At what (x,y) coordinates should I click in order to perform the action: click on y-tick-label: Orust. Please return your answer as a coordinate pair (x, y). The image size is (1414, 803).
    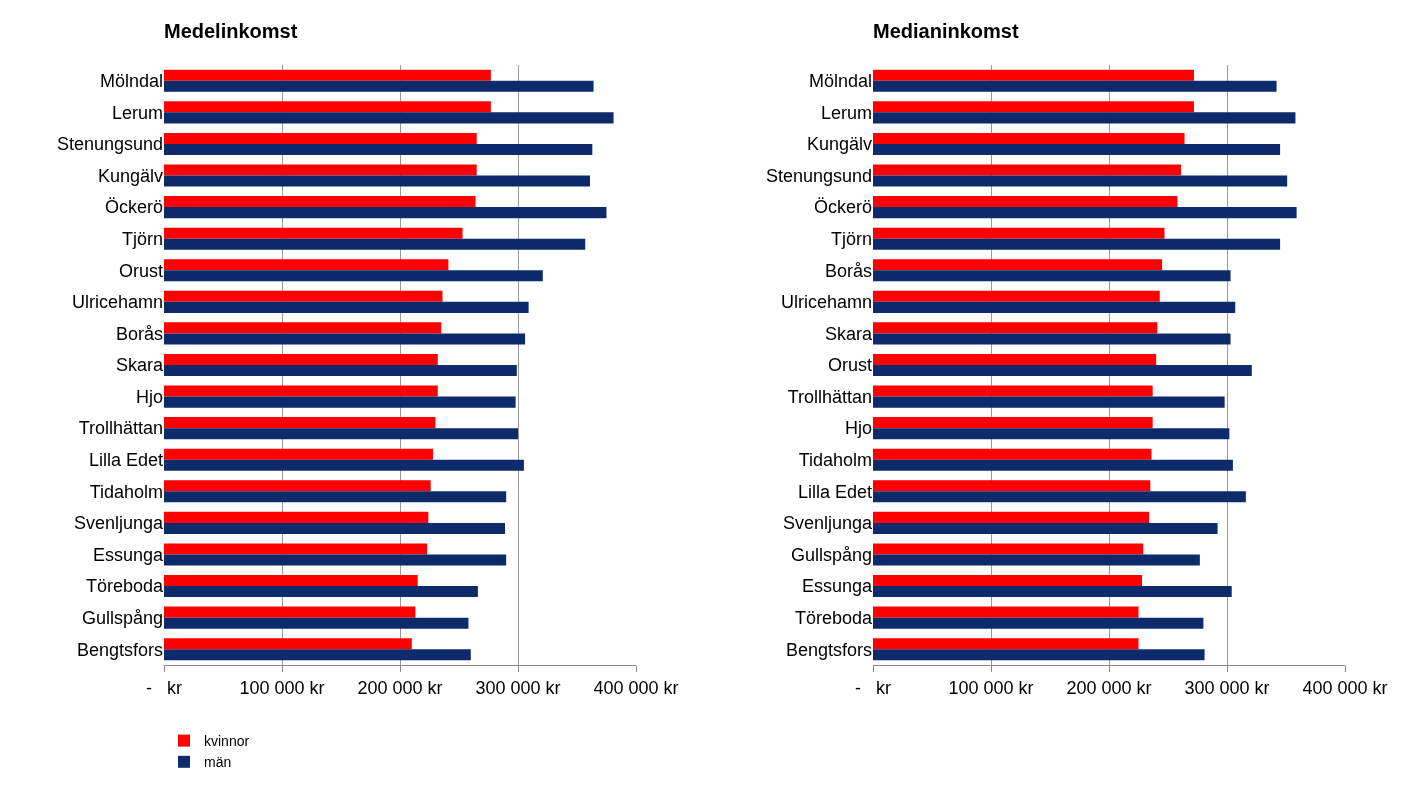
    Looking at the image, I should click on (140, 270).